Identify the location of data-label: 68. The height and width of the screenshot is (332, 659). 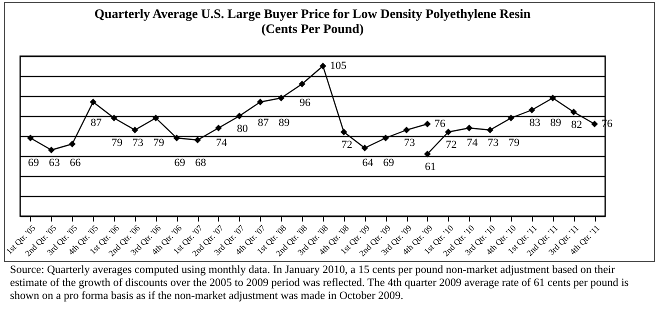
(201, 162).